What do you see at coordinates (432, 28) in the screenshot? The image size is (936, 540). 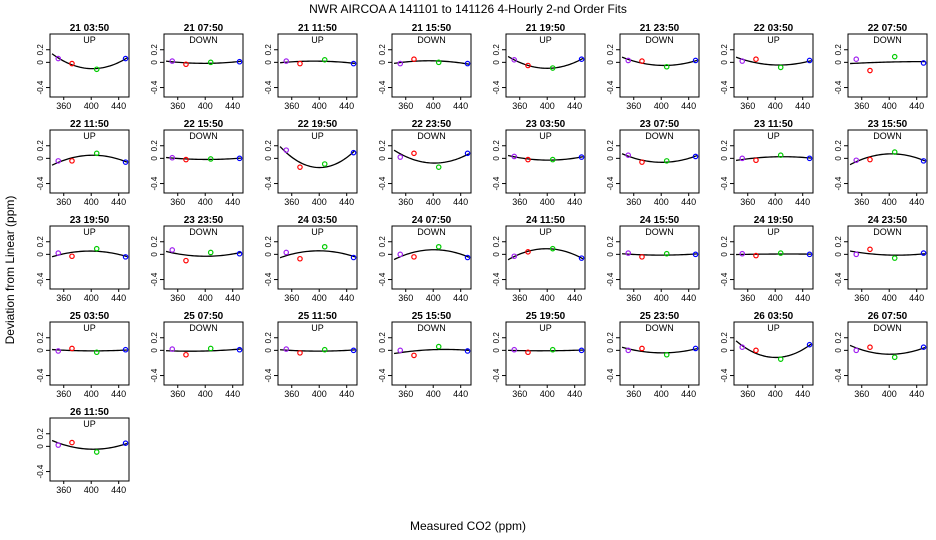 I see `panel-title: 21 15:50` at bounding box center [432, 28].